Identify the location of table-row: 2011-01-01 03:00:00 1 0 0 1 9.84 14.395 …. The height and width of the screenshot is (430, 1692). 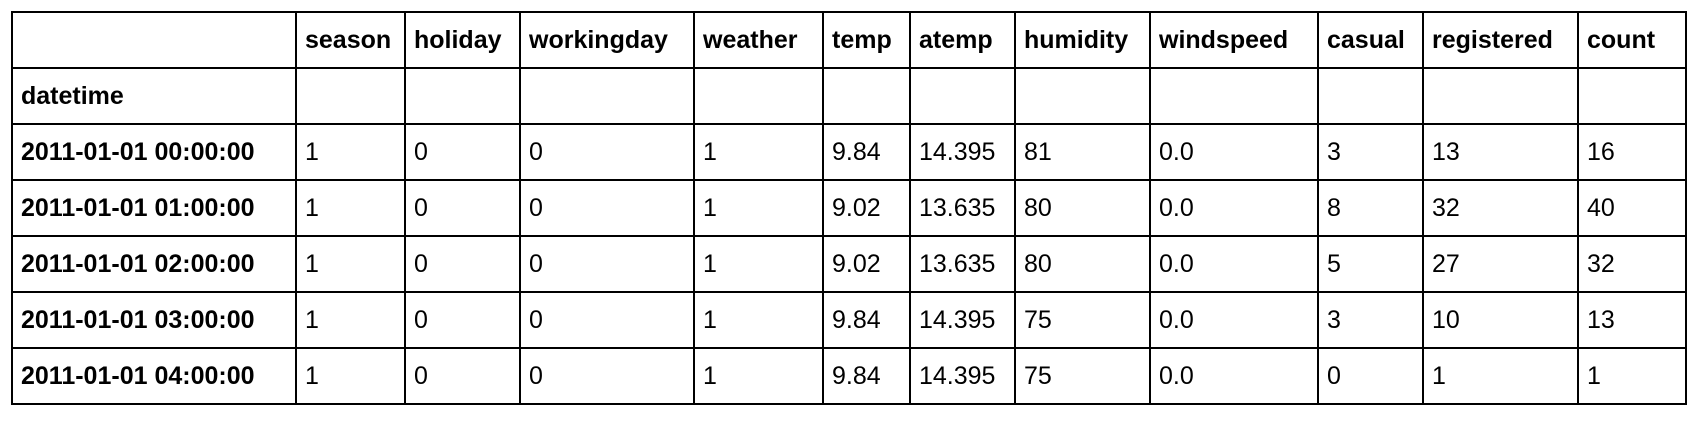
(849, 320).